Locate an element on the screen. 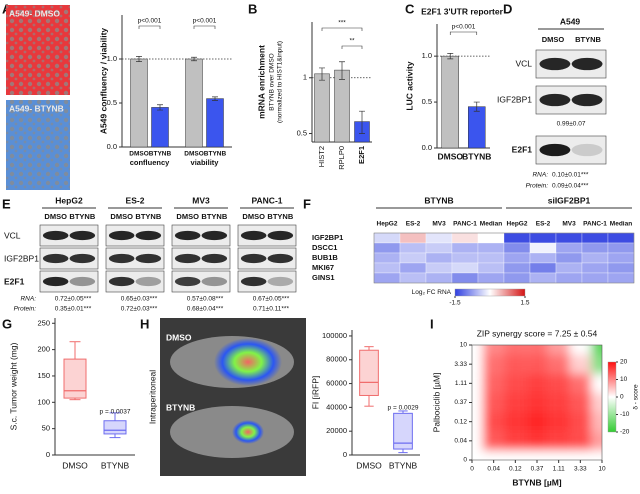  significance-bracket is located at coordinates (204, 27).